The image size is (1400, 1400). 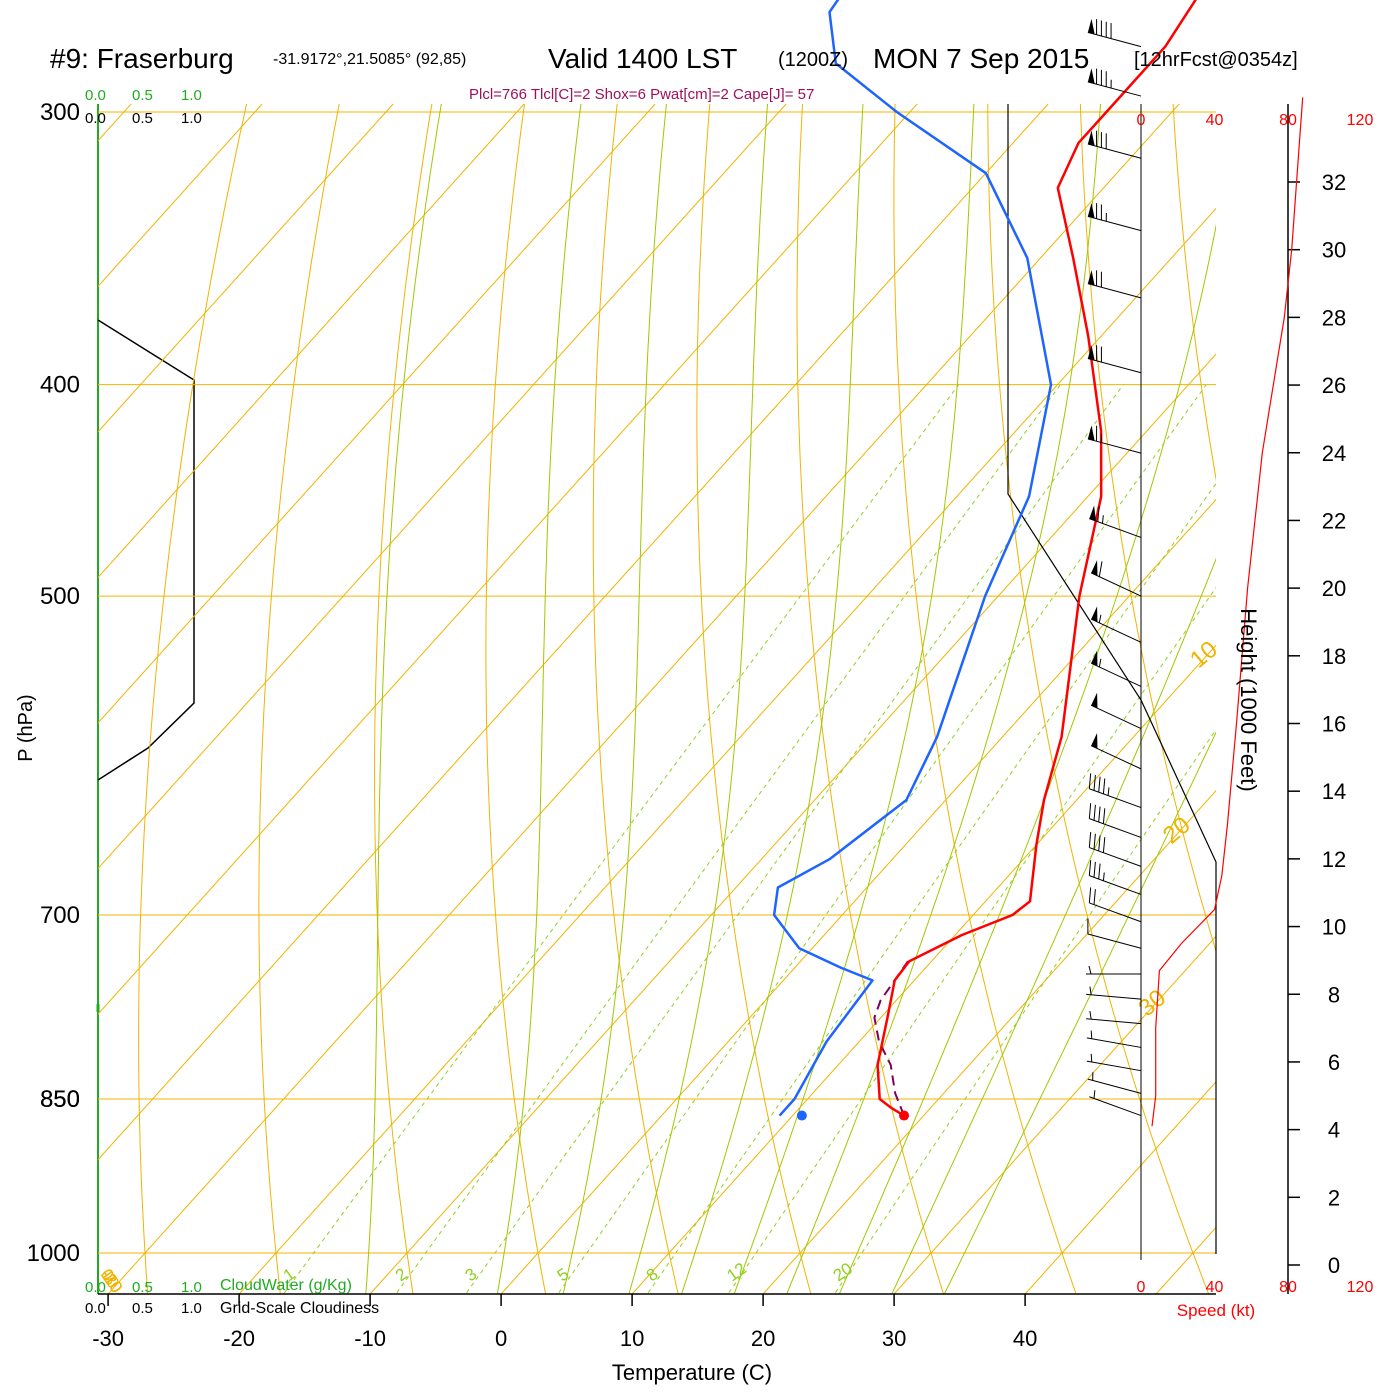 What do you see at coordinates (1215, 120) in the screenshot?
I see `speed-tick-label-top: 40` at bounding box center [1215, 120].